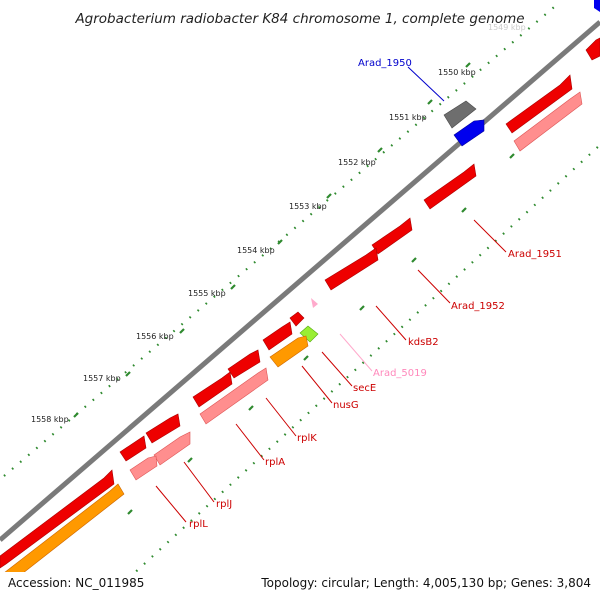 Image resolution: width=600 pixels, height=600 pixels. What do you see at coordinates (289, 351) in the screenshot?
I see `gene-nusg-orange` at bounding box center [289, 351].